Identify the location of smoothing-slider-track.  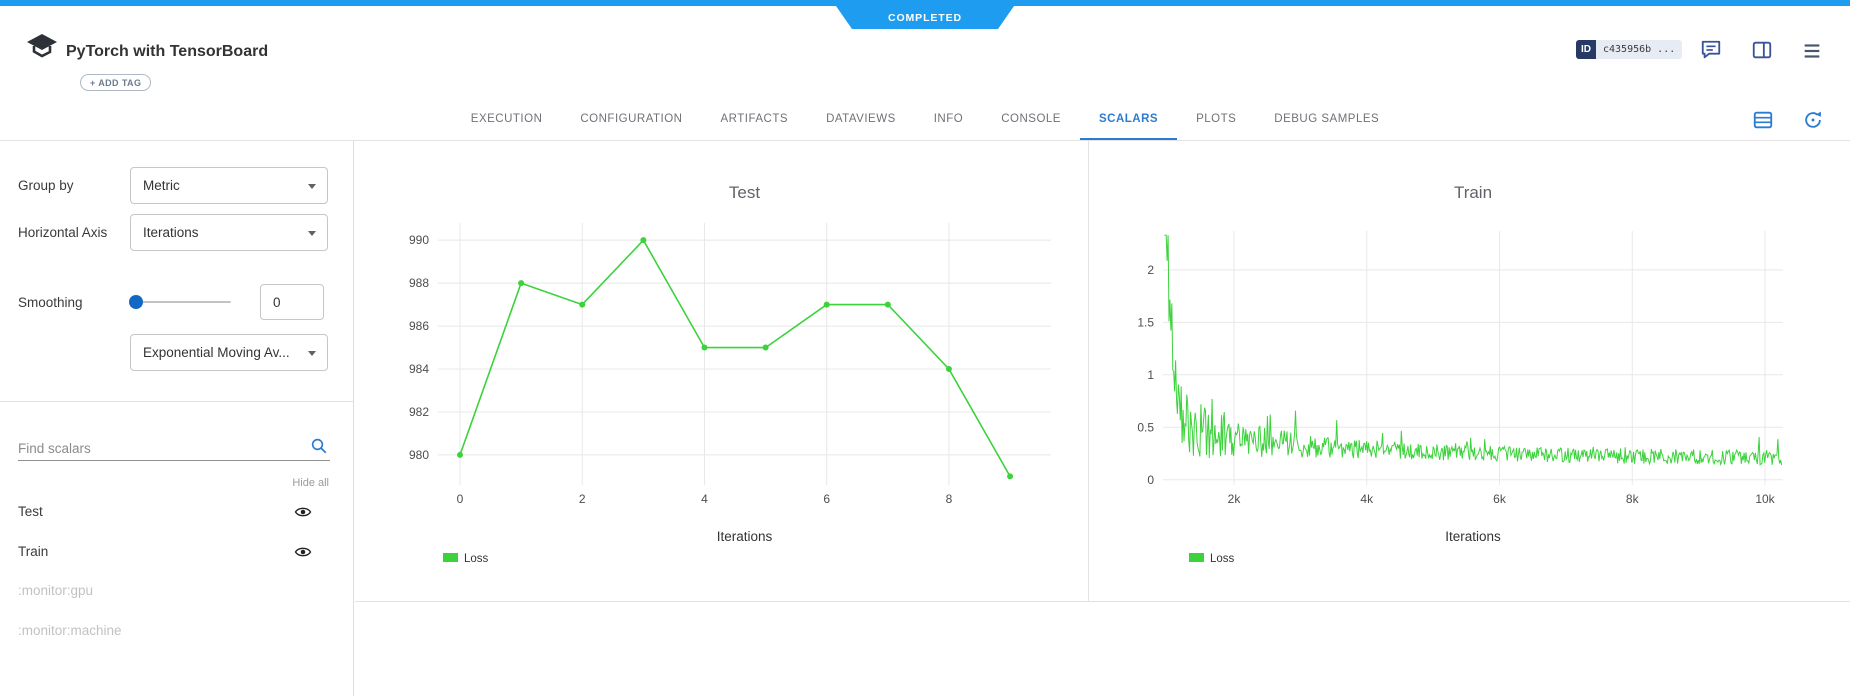
(180, 302).